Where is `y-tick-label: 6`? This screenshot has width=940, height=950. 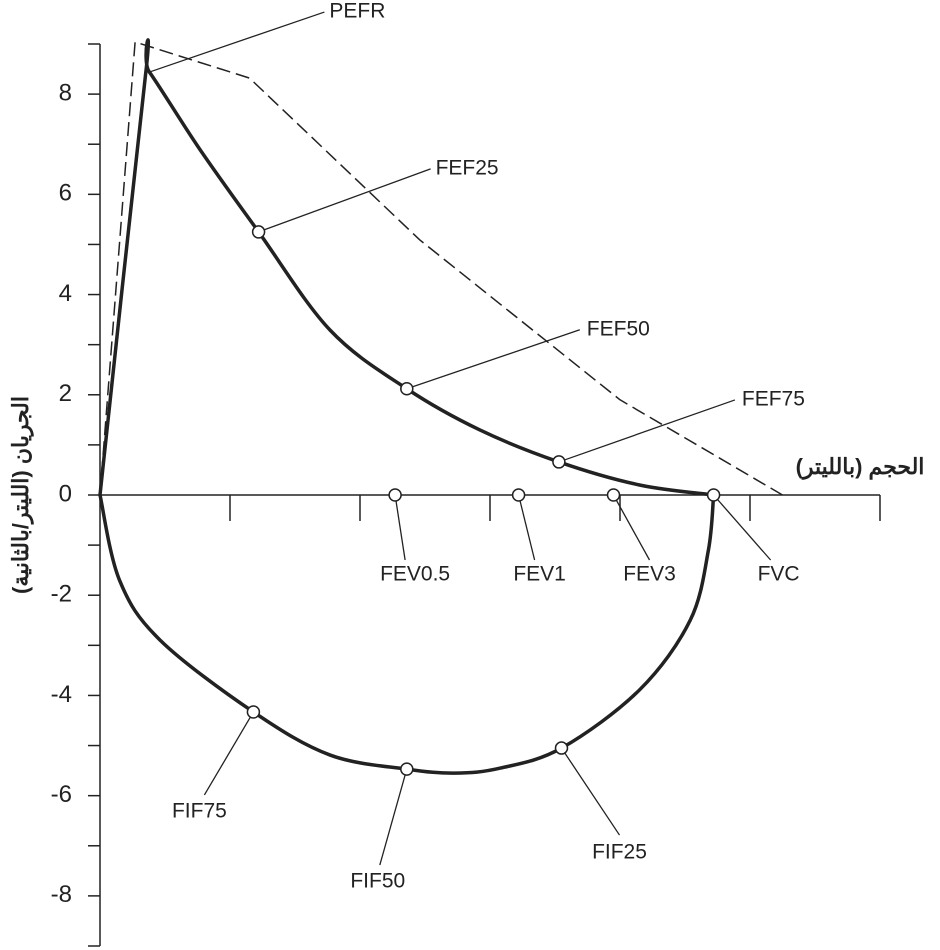 y-tick-label: 6 is located at coordinates (65, 193).